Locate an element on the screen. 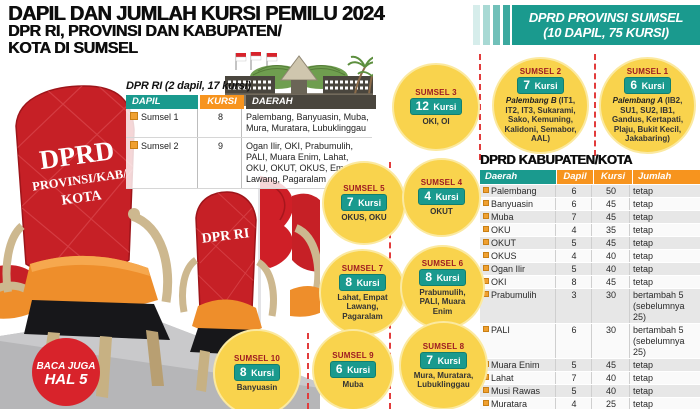 The image size is (700, 409). daerah-list: Muba is located at coordinates (353, 384).